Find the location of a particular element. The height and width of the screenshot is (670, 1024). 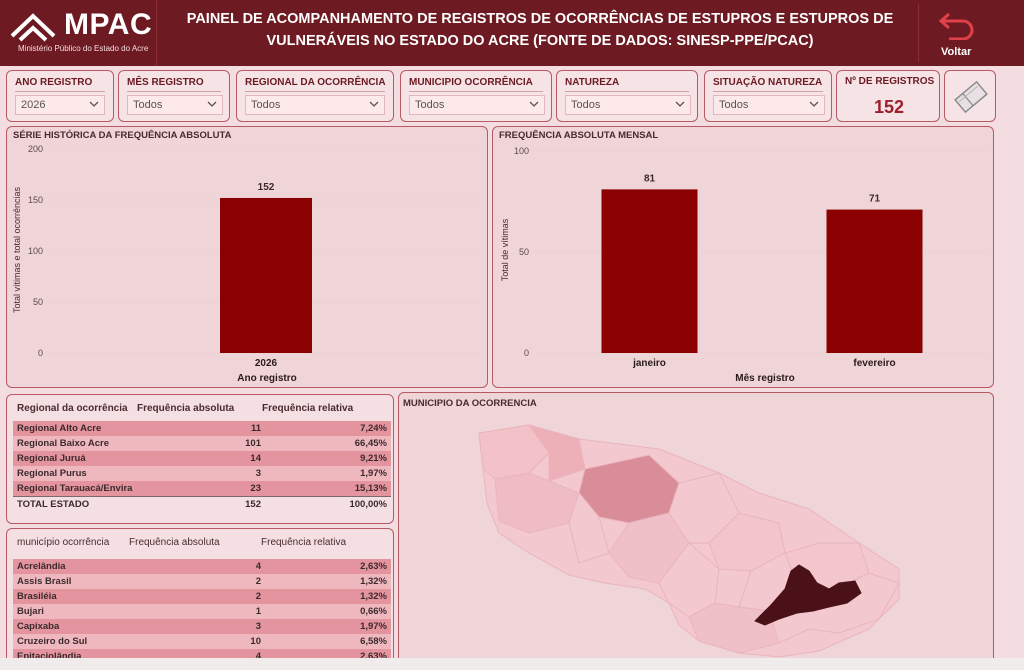

cell-regional: Regional Tarauacá/Envira is located at coordinates (75, 488).